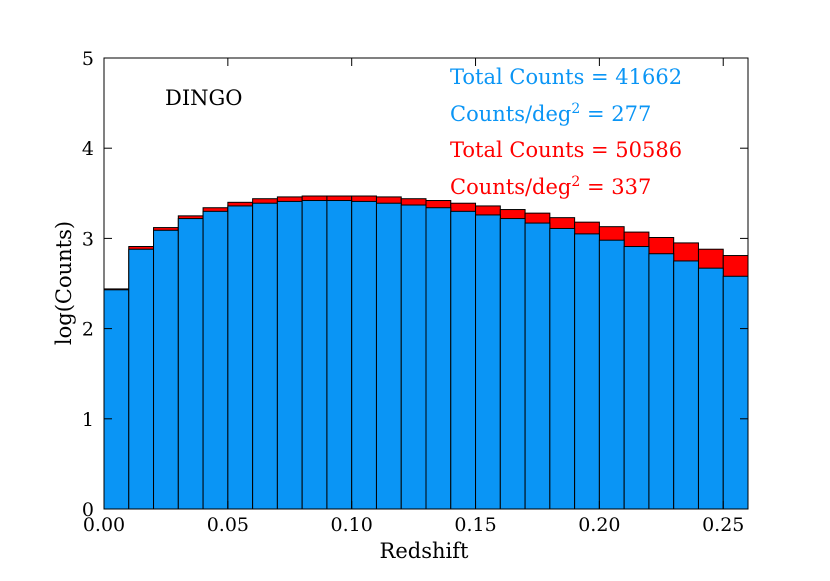  What do you see at coordinates (723, 525) in the screenshot?
I see `x-tick-label-5: 0.25` at bounding box center [723, 525].